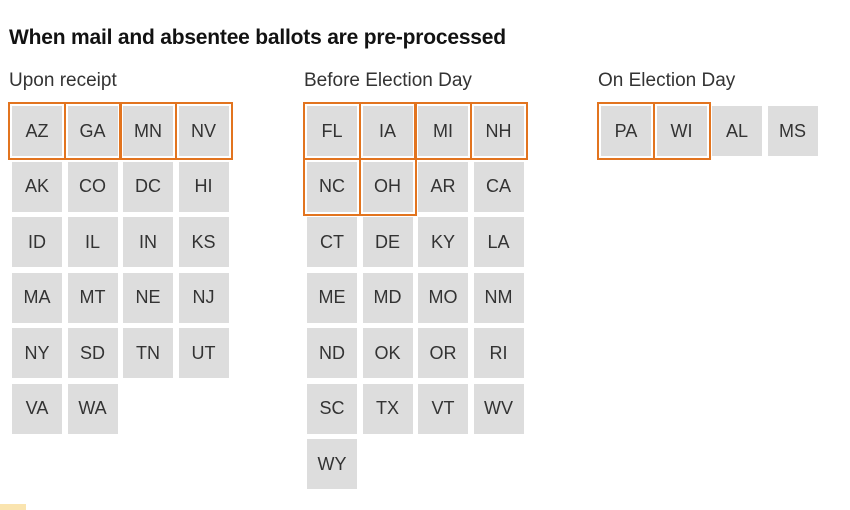 The width and height of the screenshot is (850, 510). Describe the element at coordinates (332, 353) in the screenshot. I see `state-tile-nd: ND` at that location.